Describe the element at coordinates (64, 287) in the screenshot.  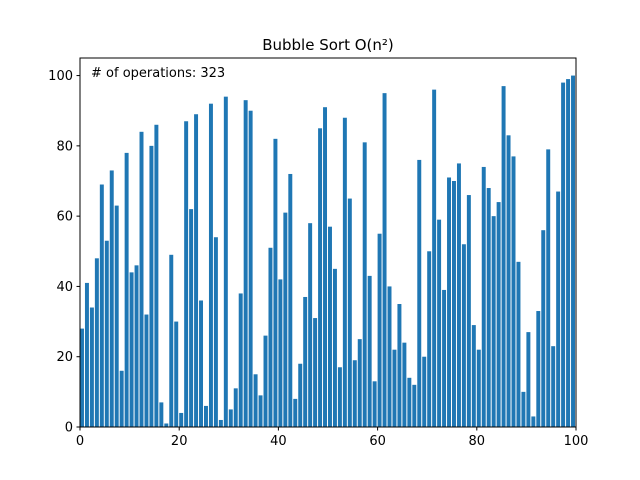
I see `y-tick-label: 40` at that location.